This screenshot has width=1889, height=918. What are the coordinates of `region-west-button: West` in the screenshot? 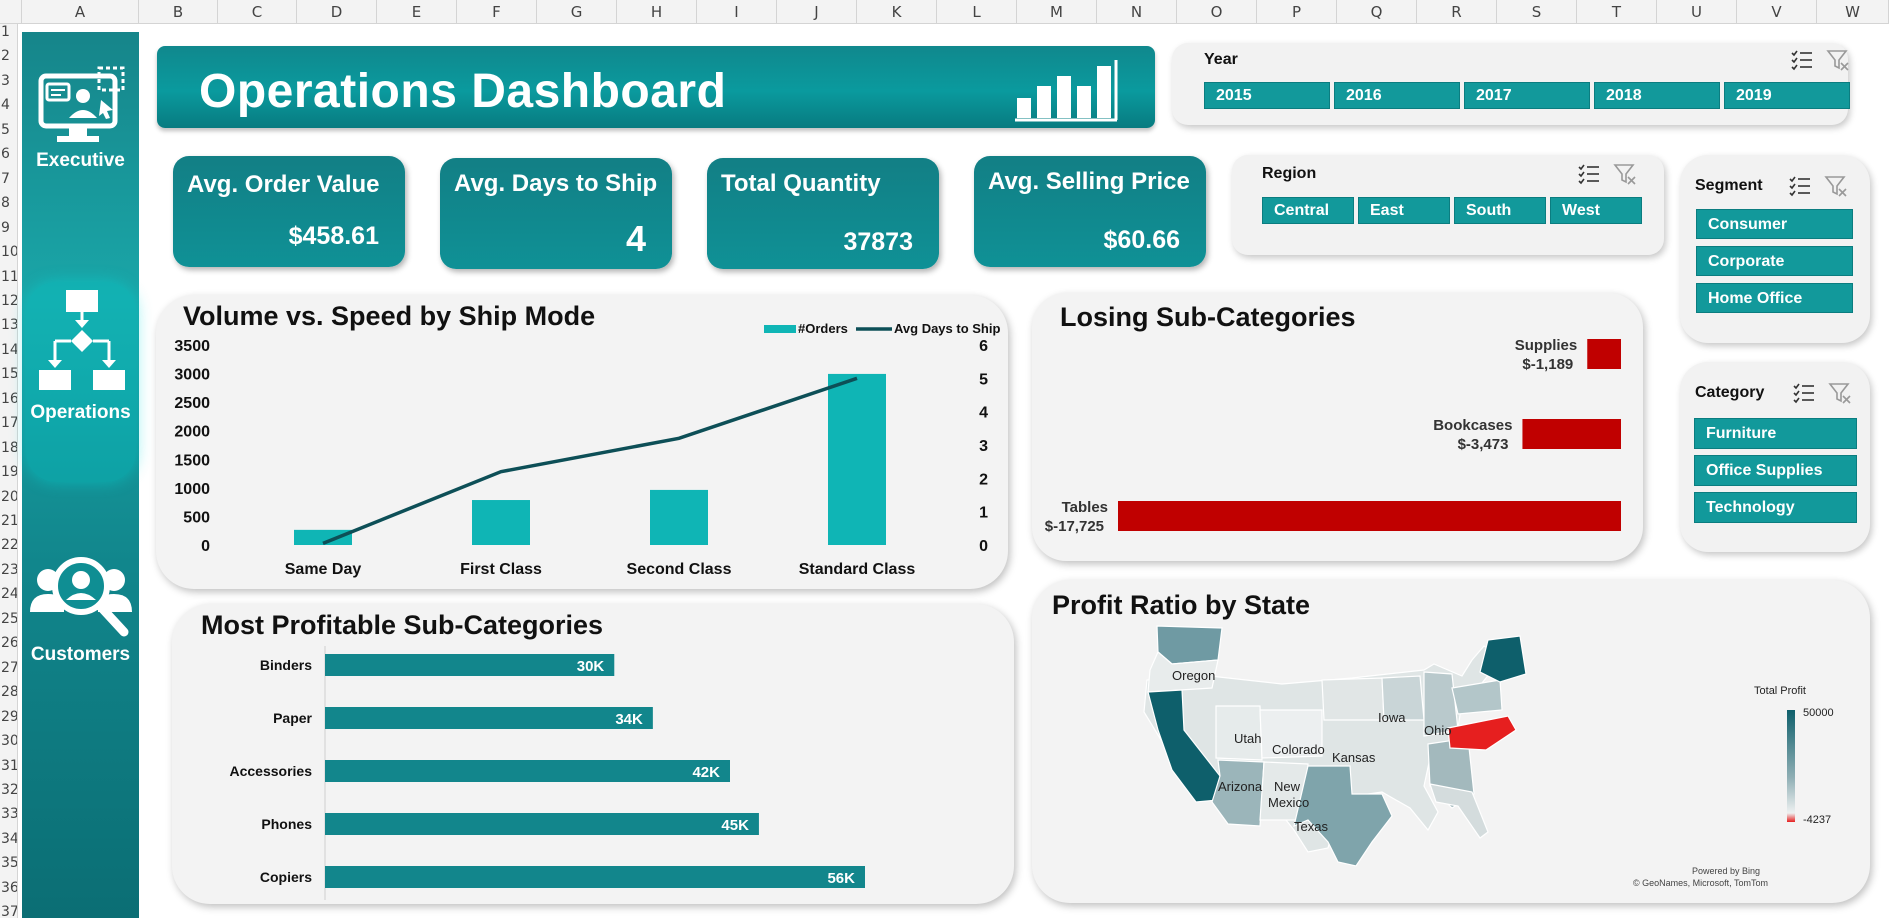 It's located at (1596, 210).